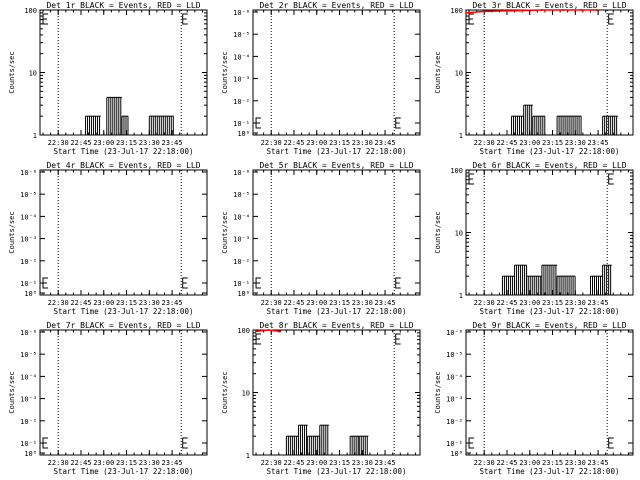 The height and width of the screenshot is (480, 640). Describe the element at coordinates (549, 5) in the screenshot. I see `panel-title: Det 3r BLACK = Events, RED = LLD` at that location.